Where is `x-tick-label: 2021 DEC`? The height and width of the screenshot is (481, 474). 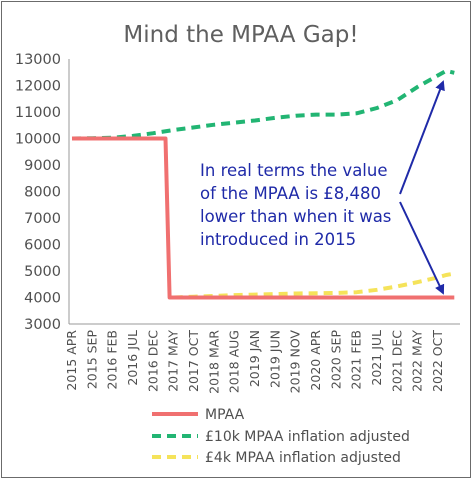
x-tick-label: 2021 DEC is located at coordinates (396, 361).